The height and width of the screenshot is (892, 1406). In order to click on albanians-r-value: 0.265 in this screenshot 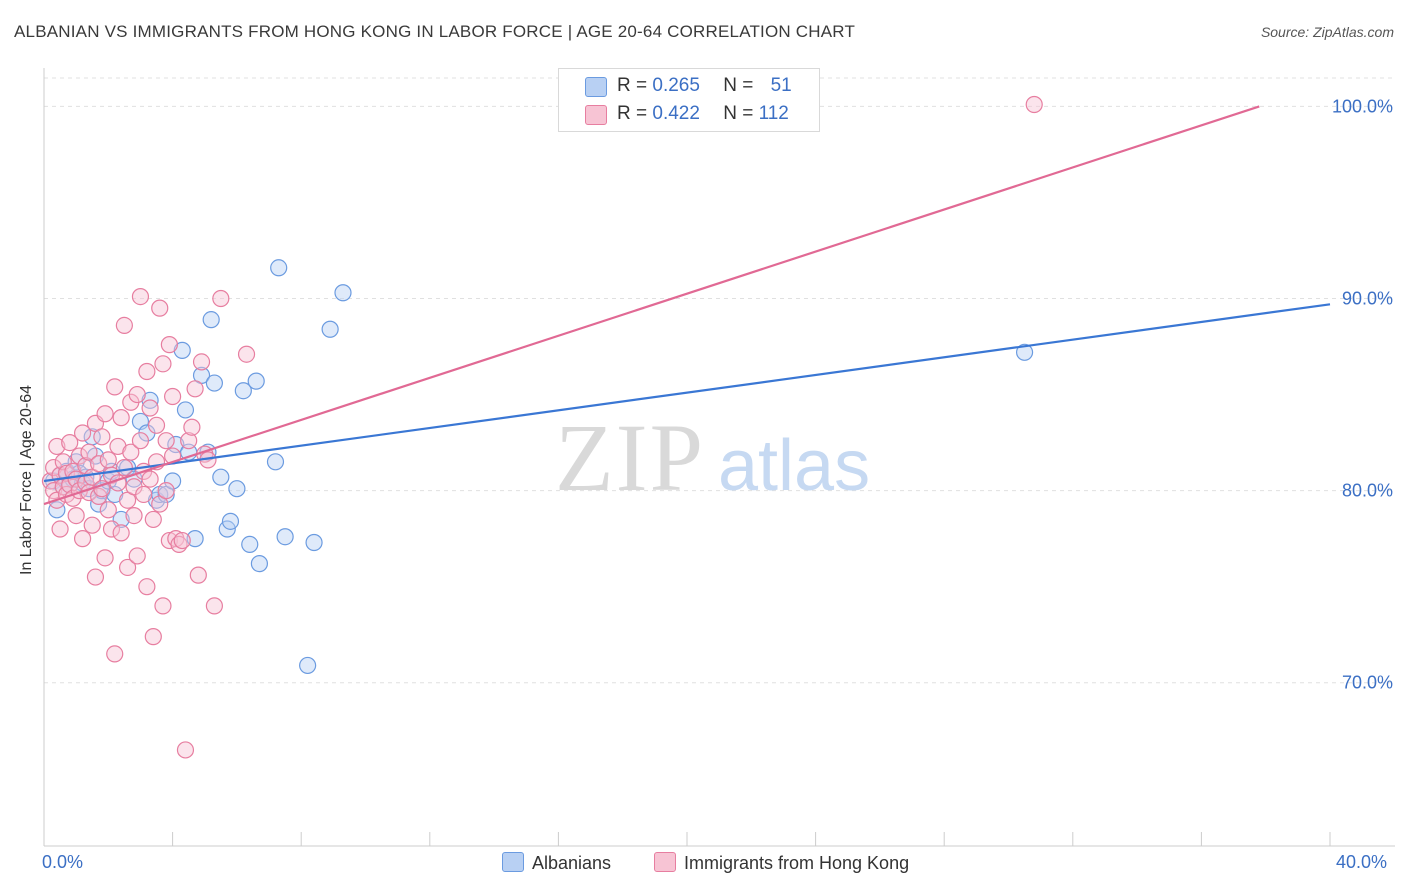, I will do `click(676, 85)`.